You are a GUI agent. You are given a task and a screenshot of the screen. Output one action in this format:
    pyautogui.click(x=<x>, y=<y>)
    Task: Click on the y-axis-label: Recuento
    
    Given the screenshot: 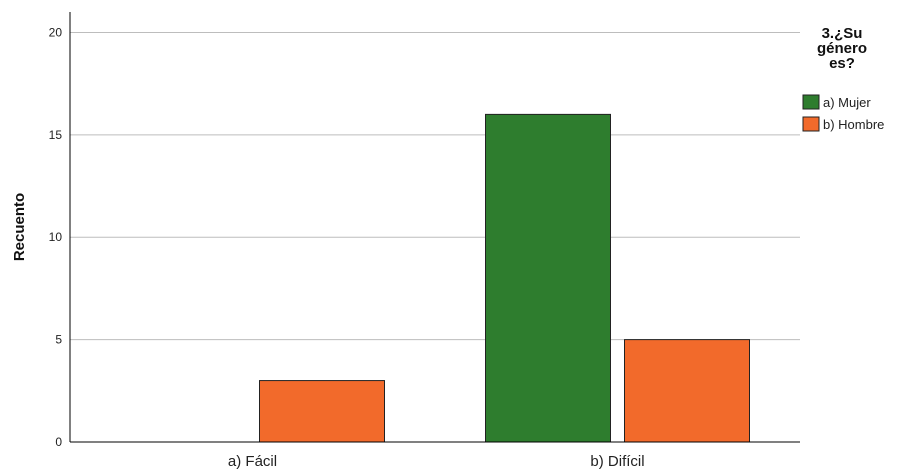 What is the action you would take?
    pyautogui.click(x=19, y=227)
    